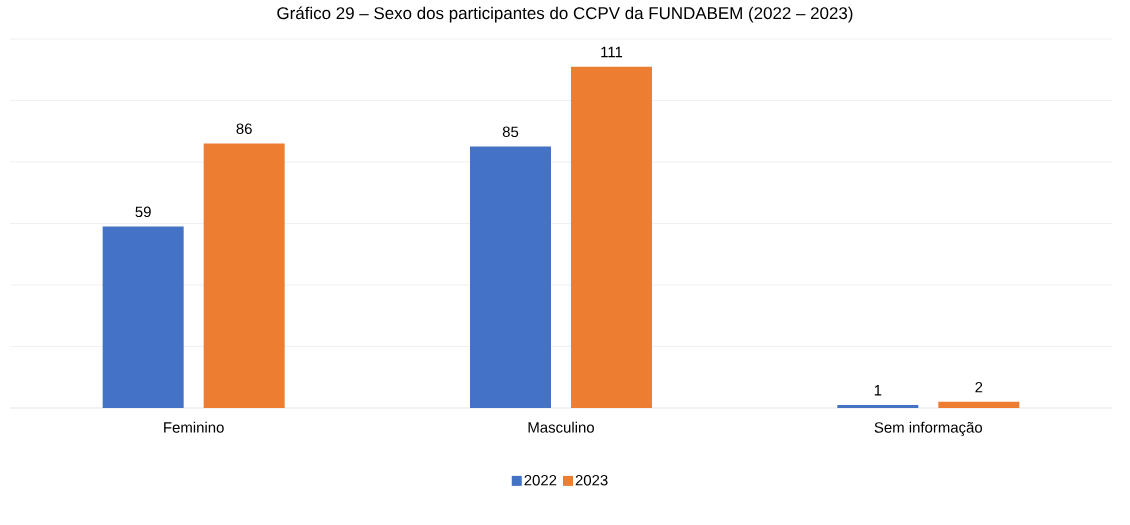 This screenshot has width=1130, height=525. Describe the element at coordinates (540, 480) in the screenshot. I see `legend-label: 2022` at that location.